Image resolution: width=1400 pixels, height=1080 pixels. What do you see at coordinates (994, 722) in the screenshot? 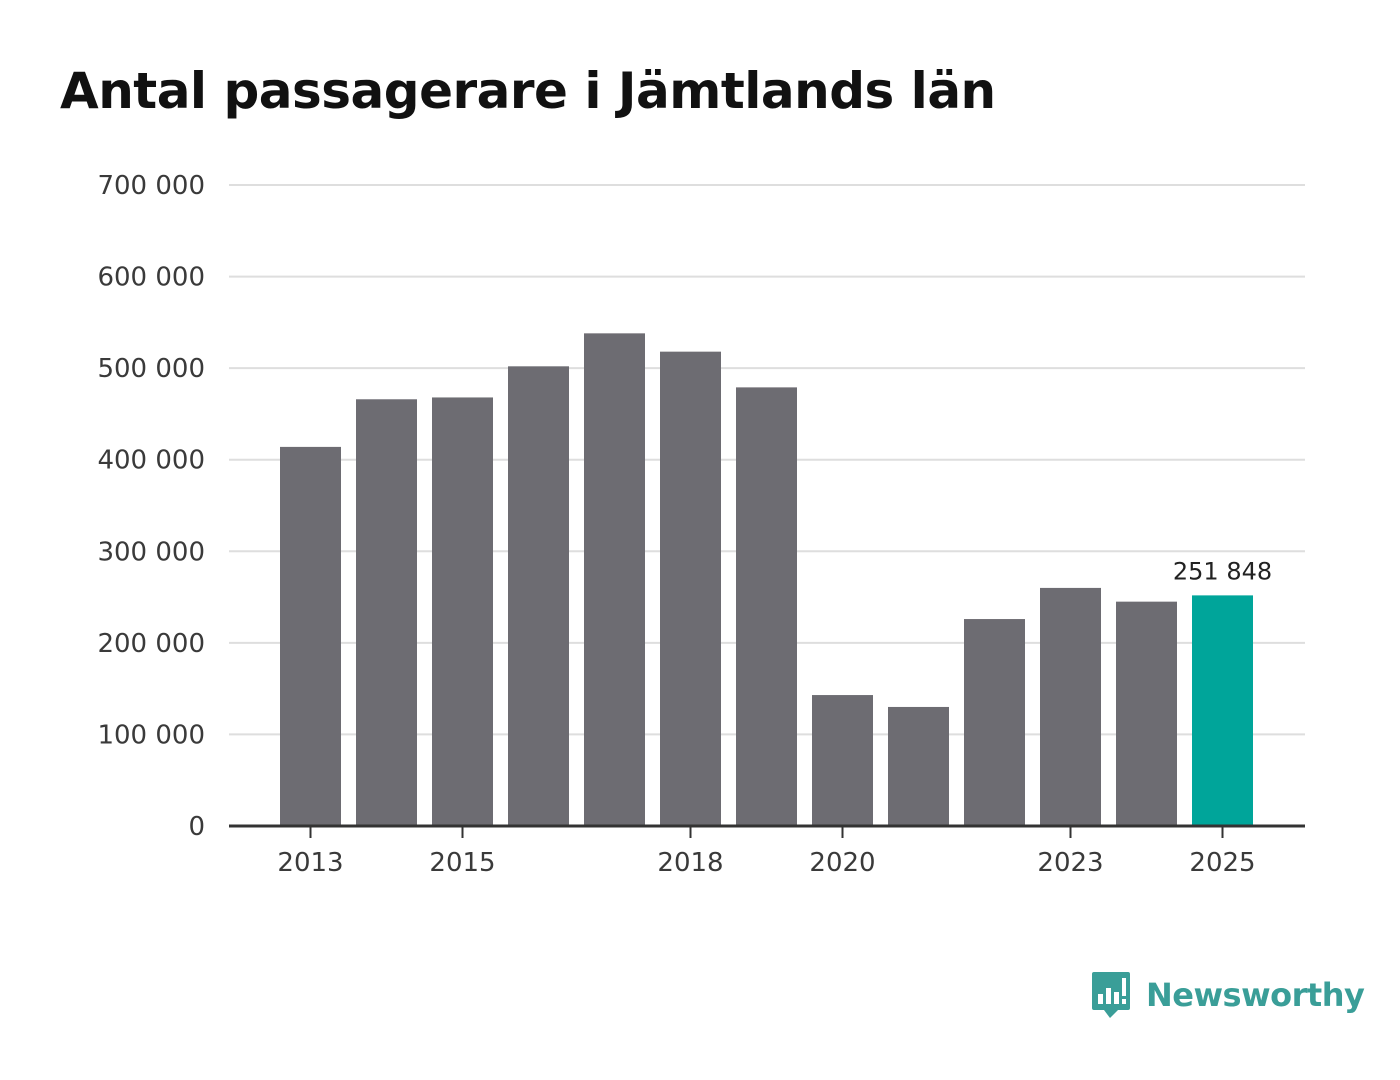
I see `bar-2022` at bounding box center [994, 722].